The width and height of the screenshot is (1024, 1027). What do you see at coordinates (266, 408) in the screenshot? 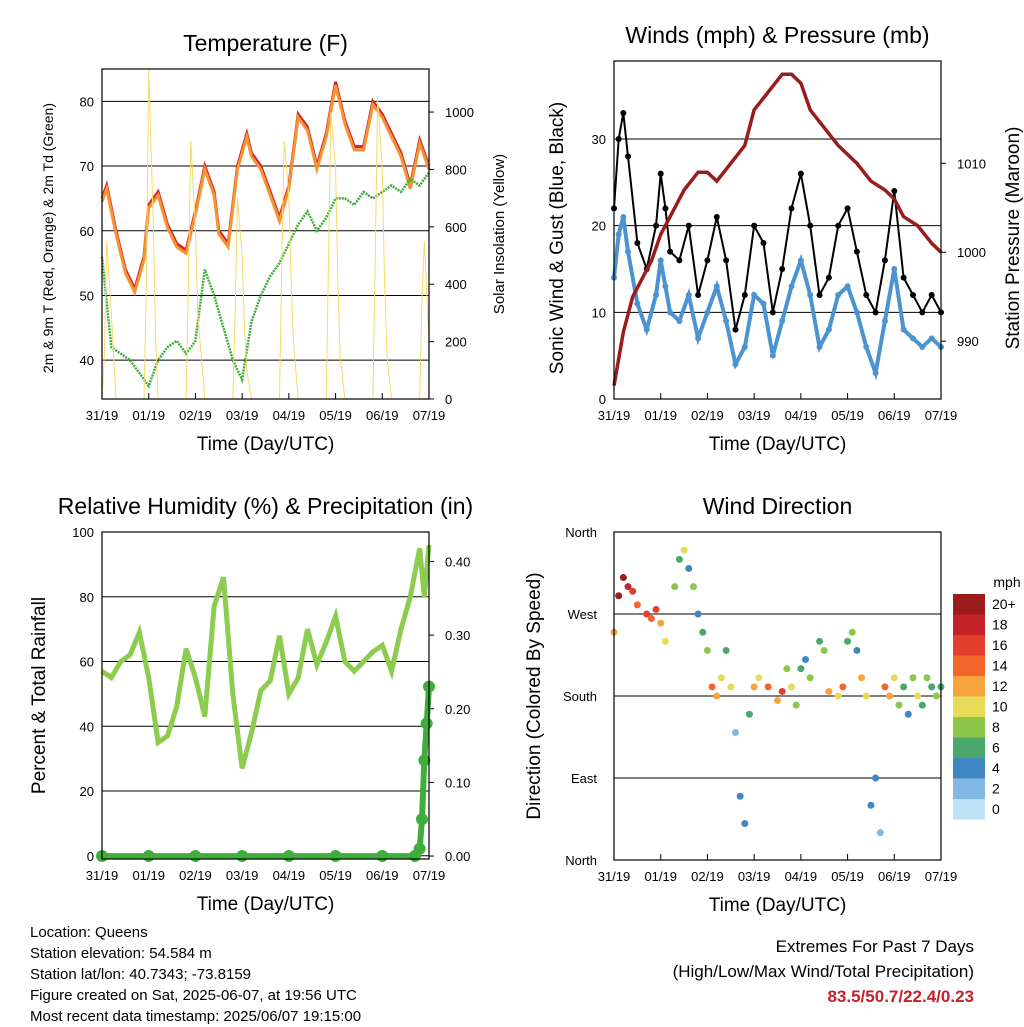
I see `x-ticks: 31/19 01/19 02/19 03/19 04/19 05/19 06/19 07/19` at bounding box center [266, 408].